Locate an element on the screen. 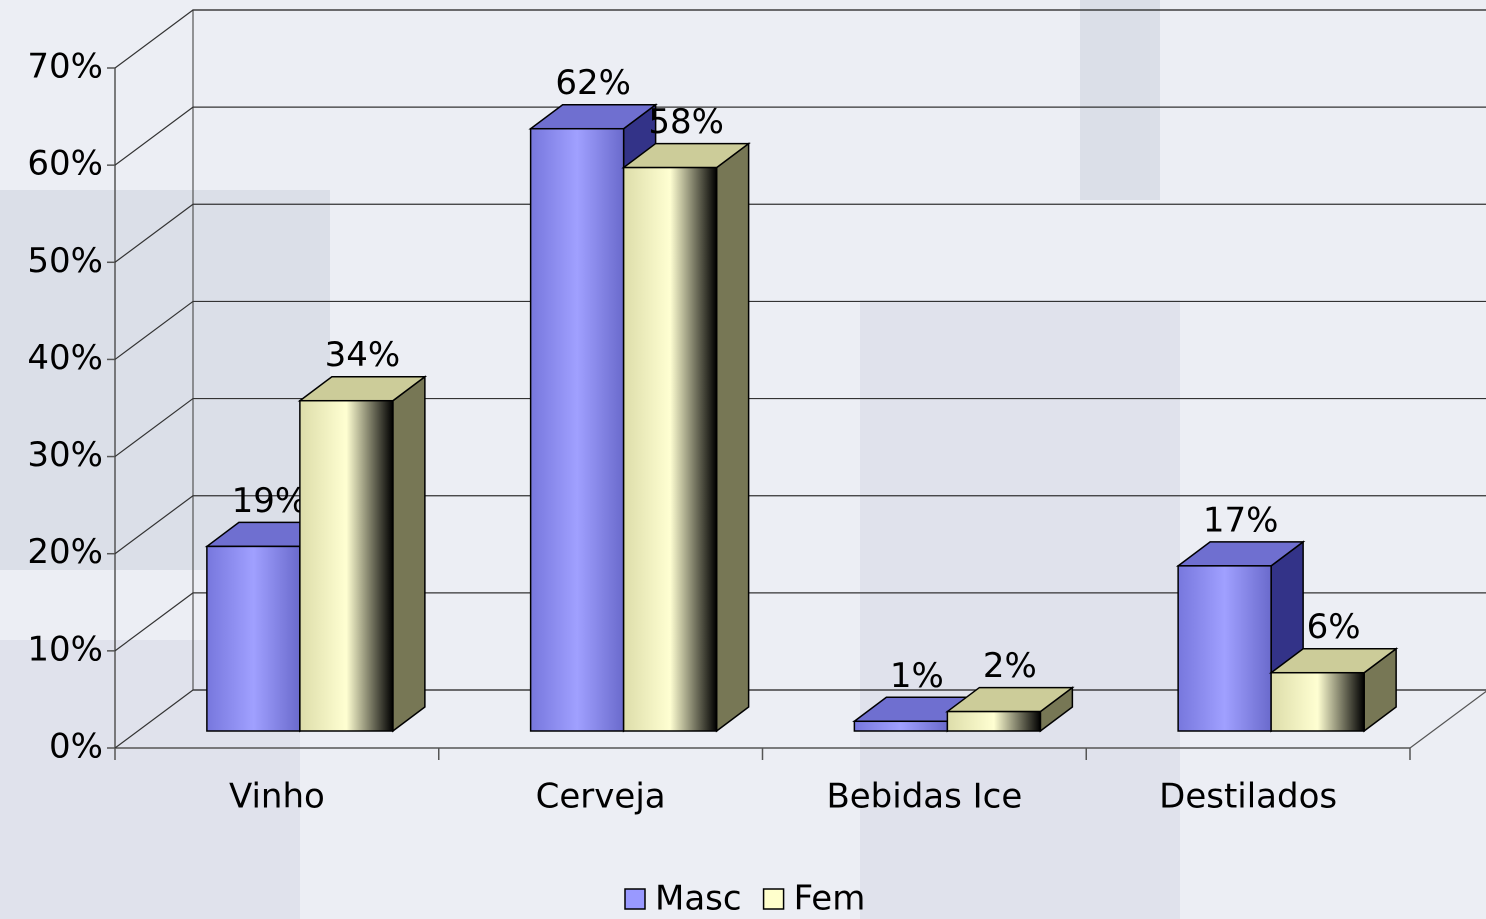 This screenshot has width=1486, height=919. value-label: 1% is located at coordinates (917, 676).